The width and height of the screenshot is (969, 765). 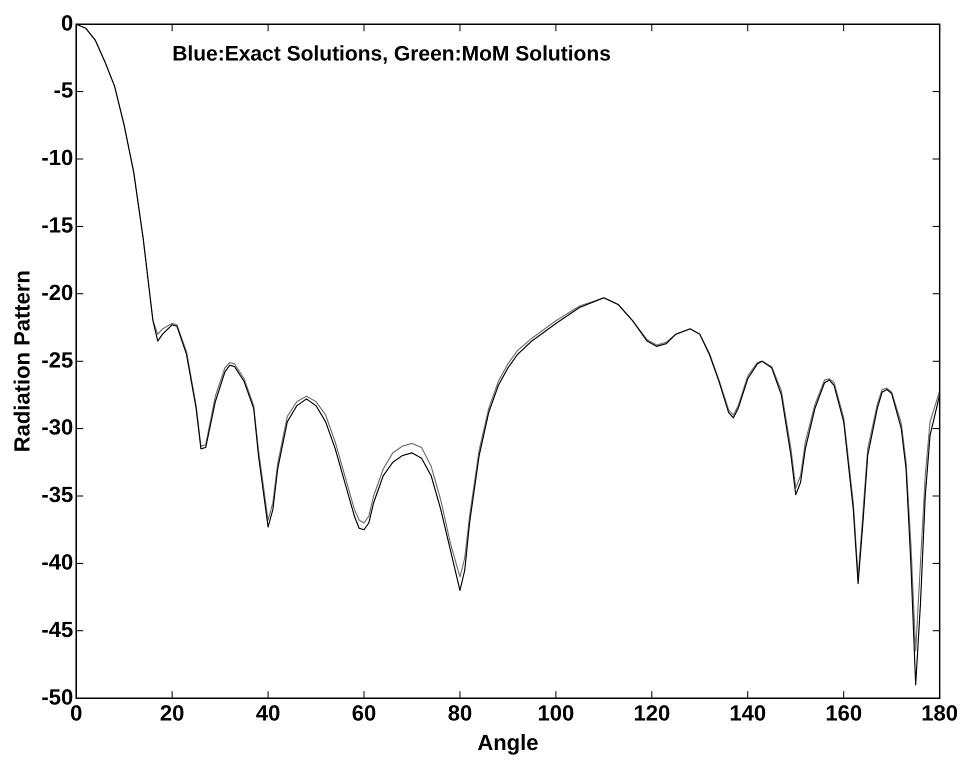 I want to click on y-tick-label: -40, so click(x=57, y=561).